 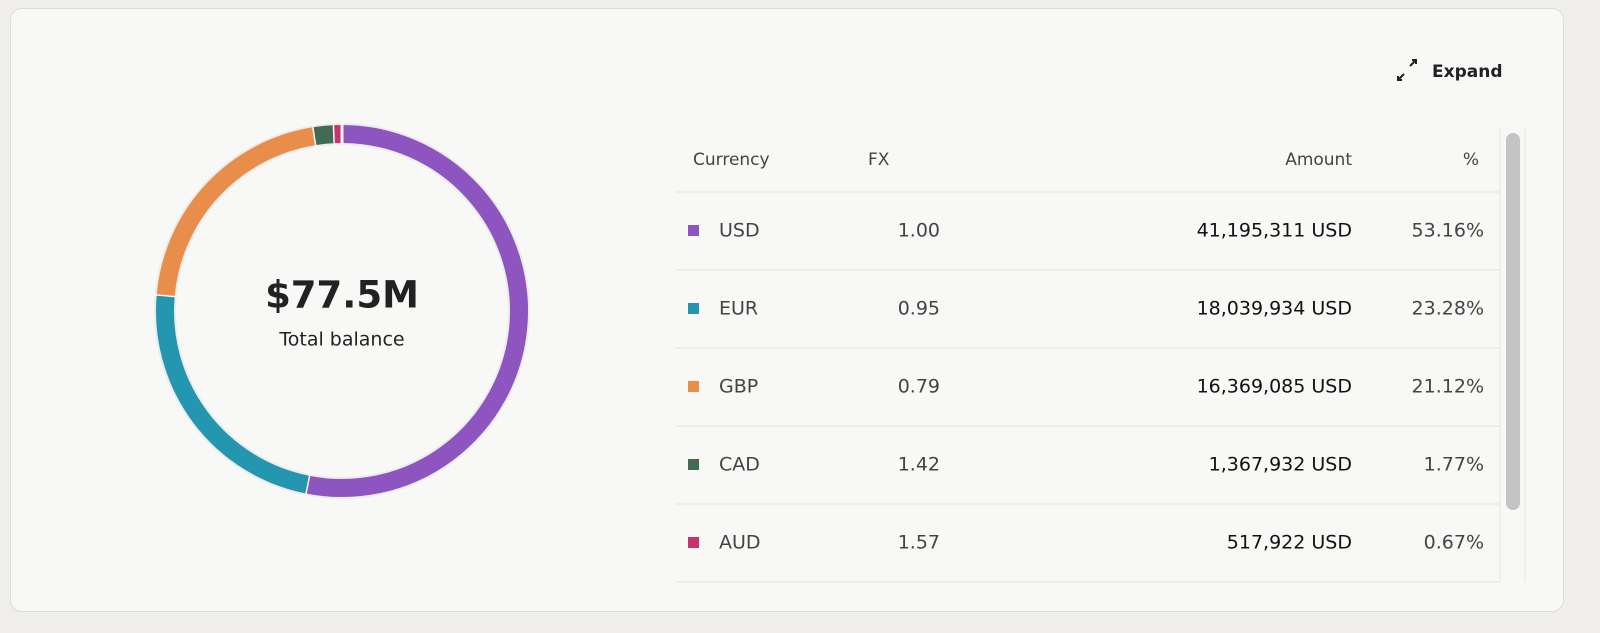 What do you see at coordinates (738, 309) in the screenshot?
I see `currency: EUR` at bounding box center [738, 309].